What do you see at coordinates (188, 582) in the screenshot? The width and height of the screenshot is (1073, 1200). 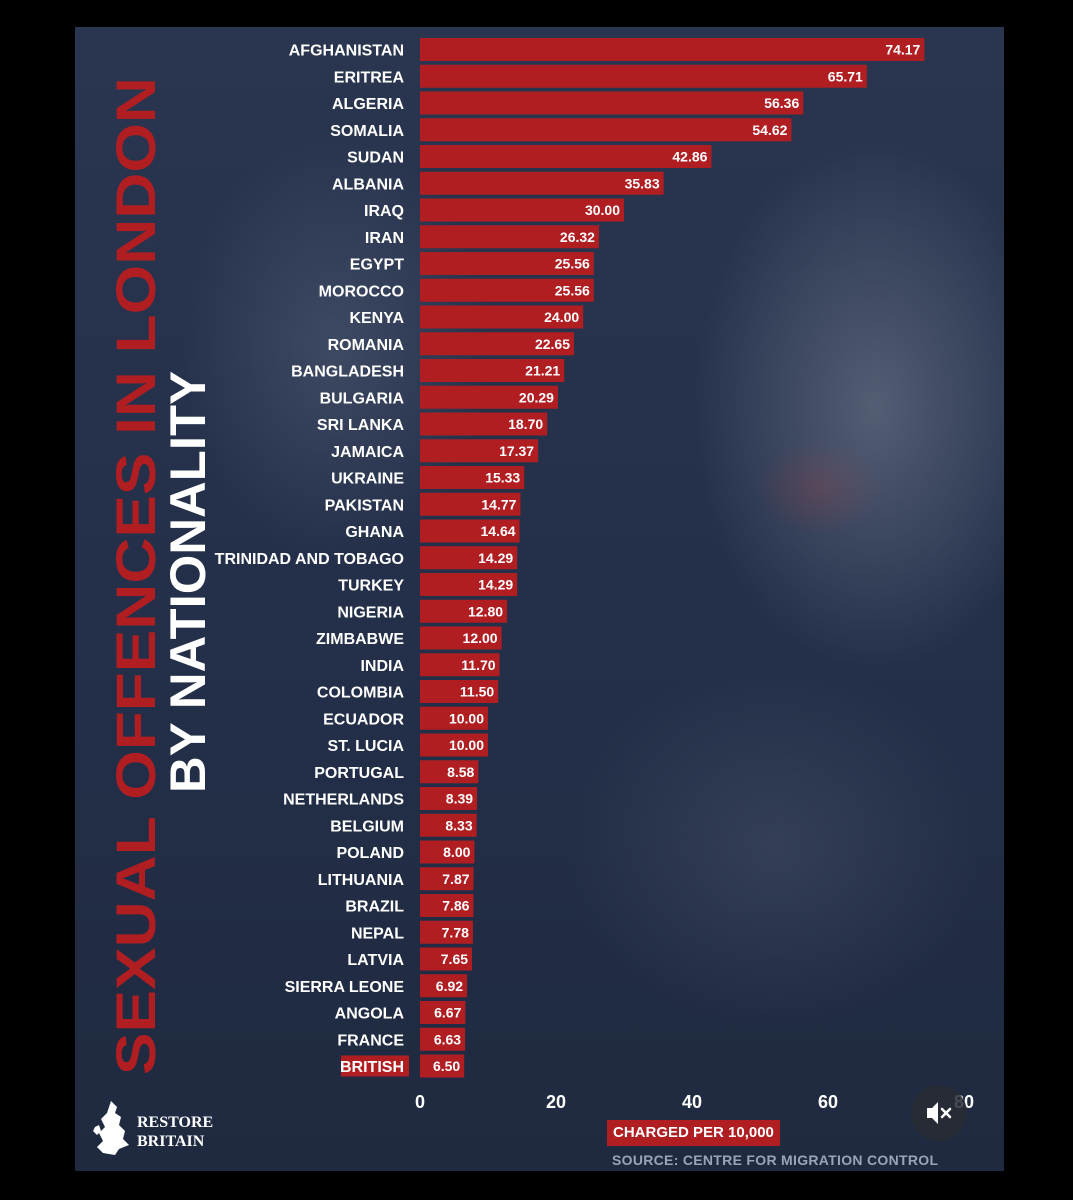 I see `title-line-2: BY NATIONALITY` at bounding box center [188, 582].